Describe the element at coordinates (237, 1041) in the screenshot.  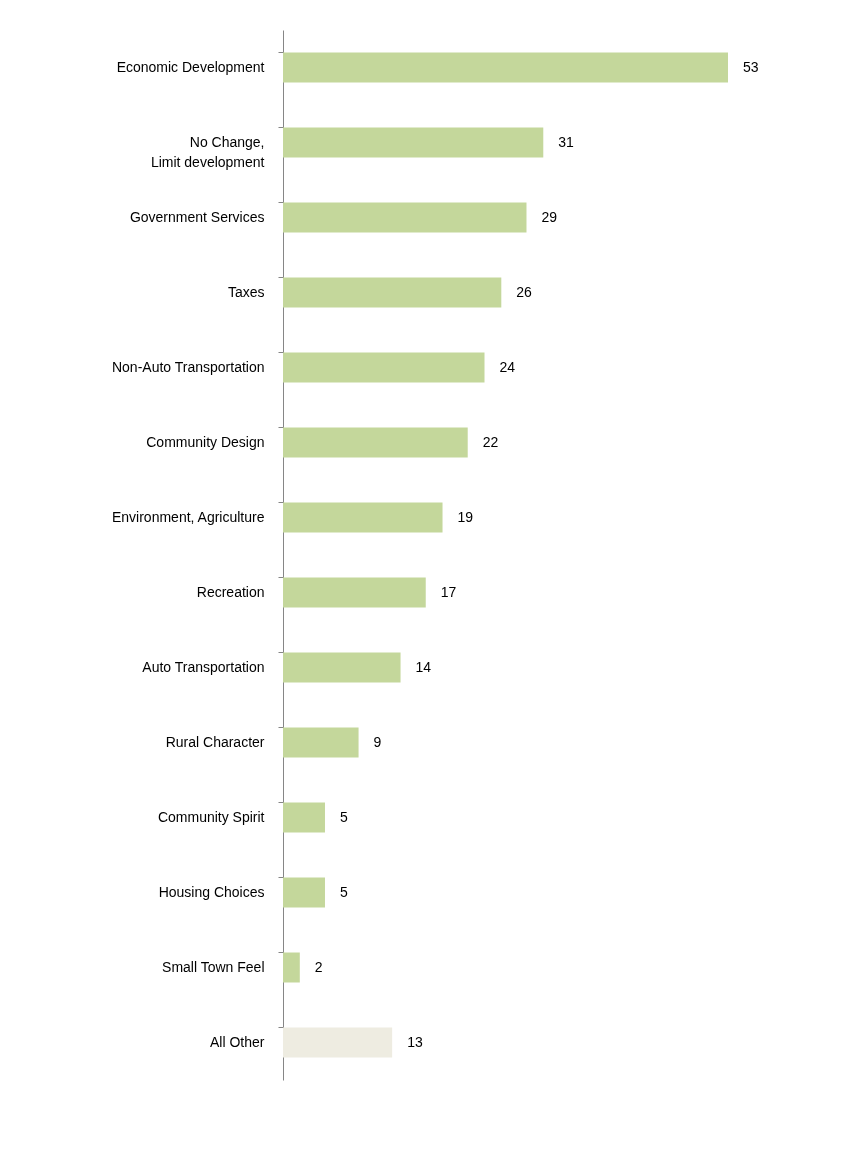
I see `y-tick-label: All Other` at that location.